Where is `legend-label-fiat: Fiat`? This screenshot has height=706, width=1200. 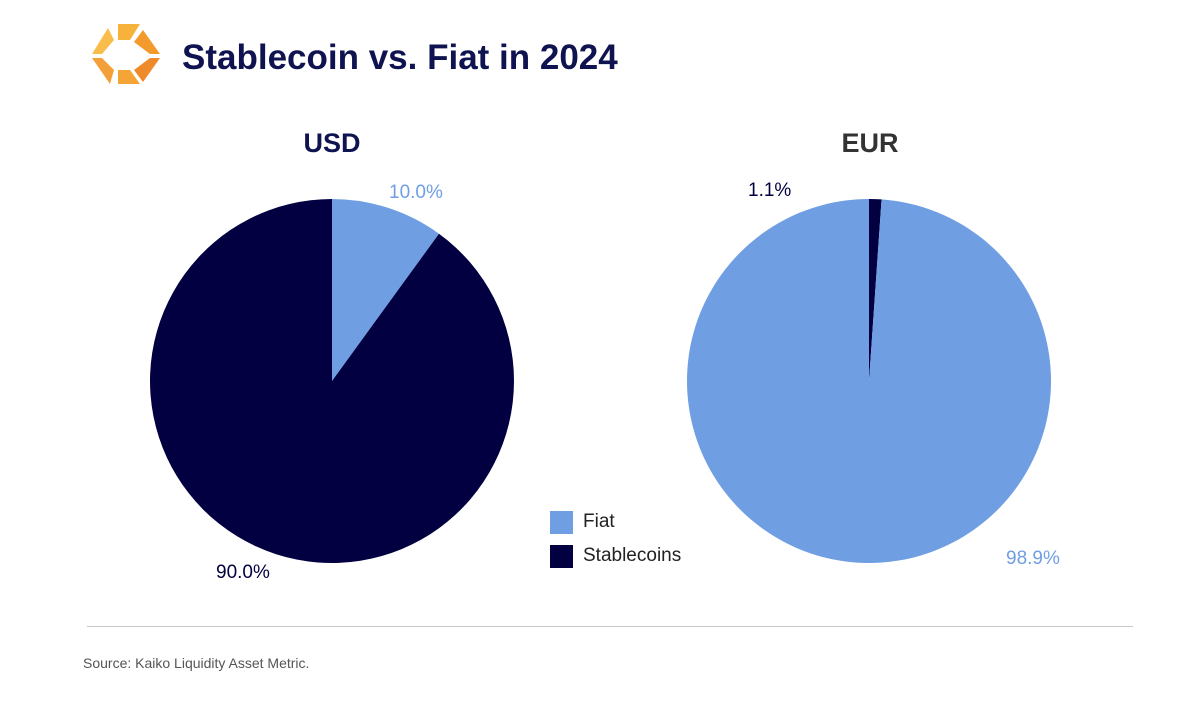
legend-label-fiat: Fiat is located at coordinates (599, 521).